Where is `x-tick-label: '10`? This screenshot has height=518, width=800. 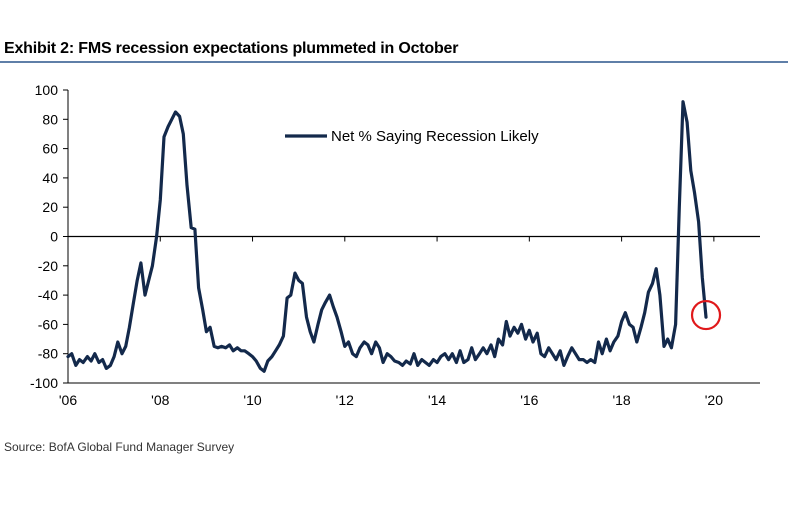
x-tick-label: '10 is located at coordinates (252, 400).